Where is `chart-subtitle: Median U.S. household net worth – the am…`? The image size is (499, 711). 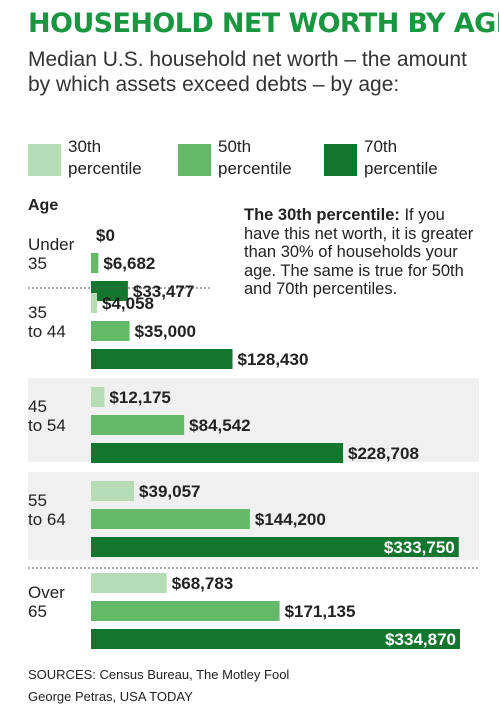
chart-subtitle: Median U.S. household net worth – the am… is located at coordinates (247, 72).